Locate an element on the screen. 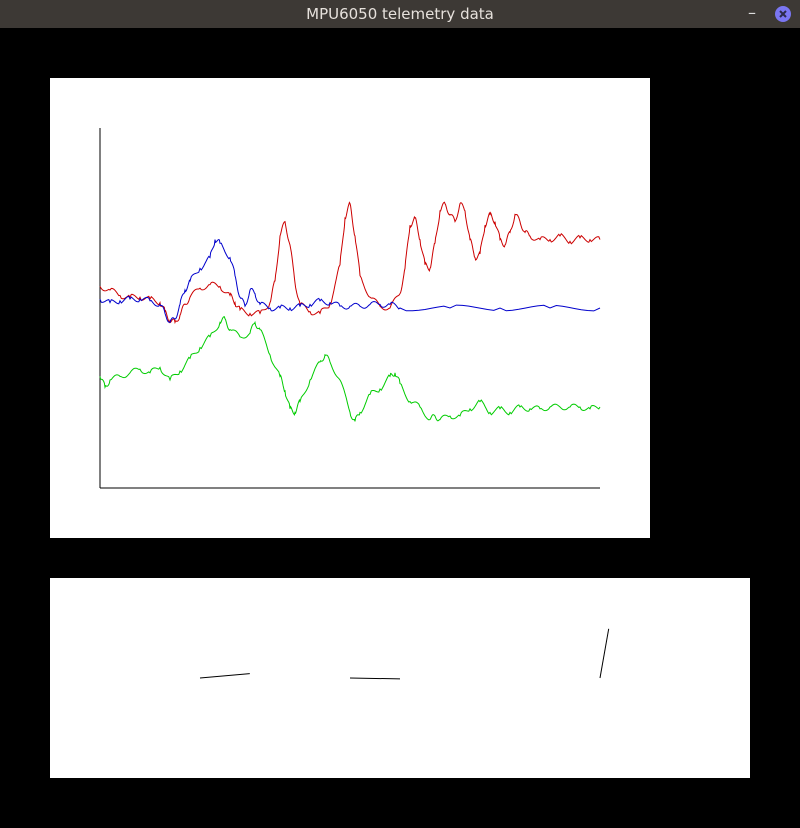 The height and width of the screenshot is (828, 800). window-titlebar: MPU6050 telemetry data – is located at coordinates (400, 14).